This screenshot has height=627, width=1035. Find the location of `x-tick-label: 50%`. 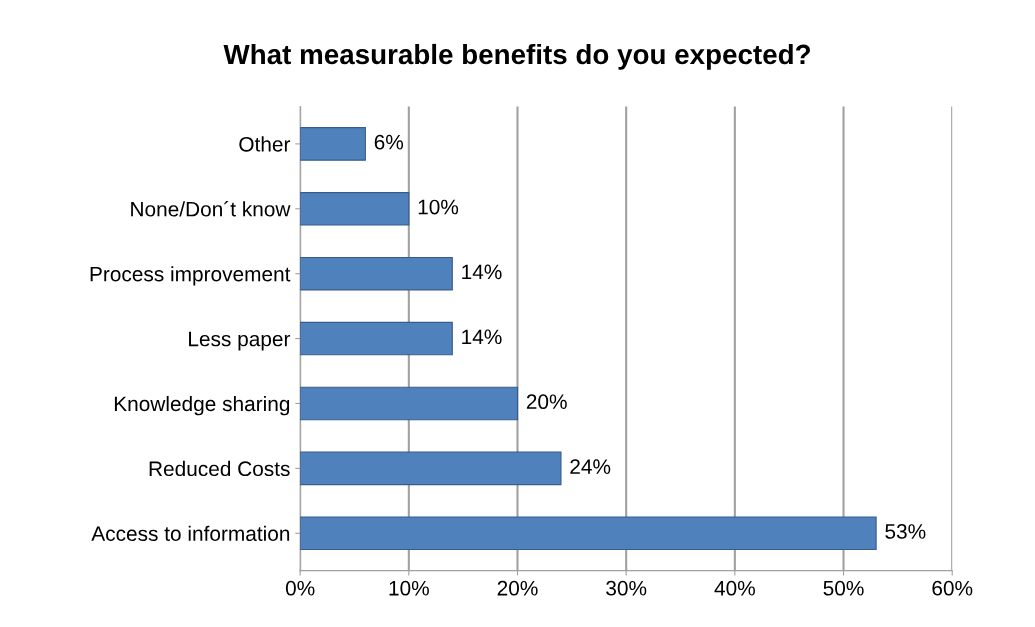

x-tick-label: 50% is located at coordinates (843, 588).